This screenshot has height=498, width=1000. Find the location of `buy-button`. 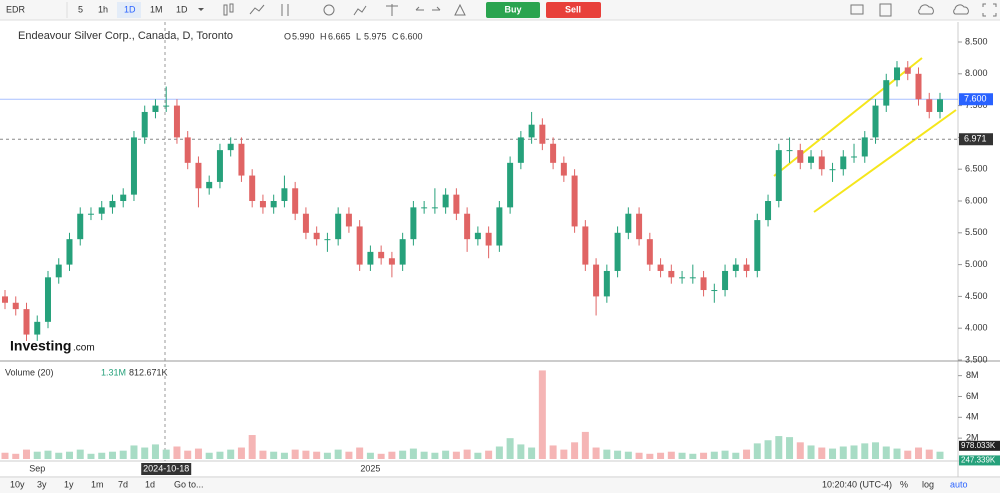

buy-button is located at coordinates (513, 10).